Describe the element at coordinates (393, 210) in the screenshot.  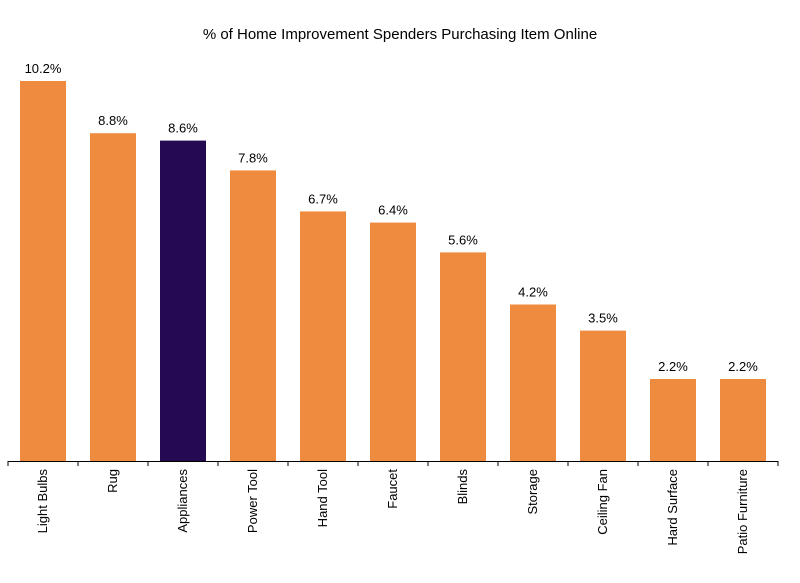
I see `value-label-faucet: 6.4%` at that location.